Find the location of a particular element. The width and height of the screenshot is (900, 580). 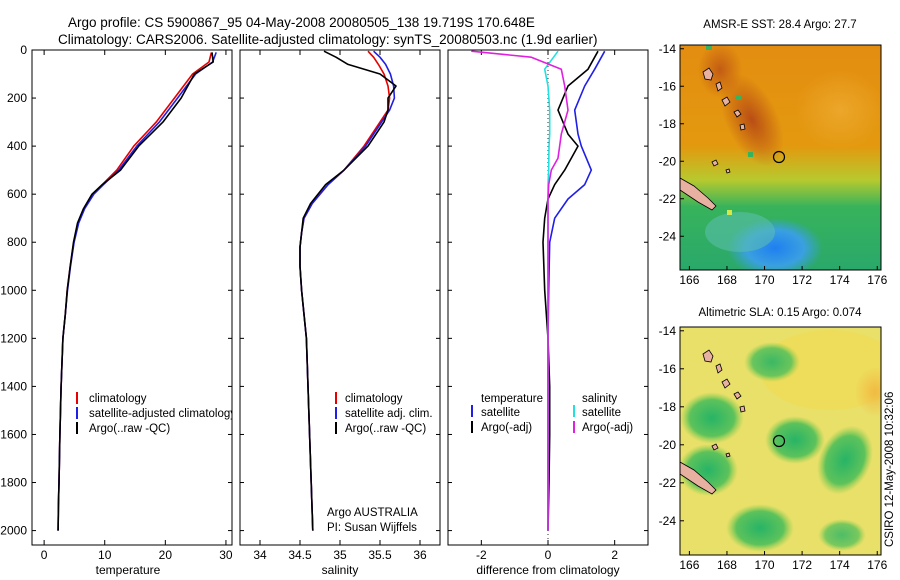

sla-map-axes: 166 168 170 172 174 176 -14 -16 -18 -20 -22 -24 is located at coordinates (773, 448).